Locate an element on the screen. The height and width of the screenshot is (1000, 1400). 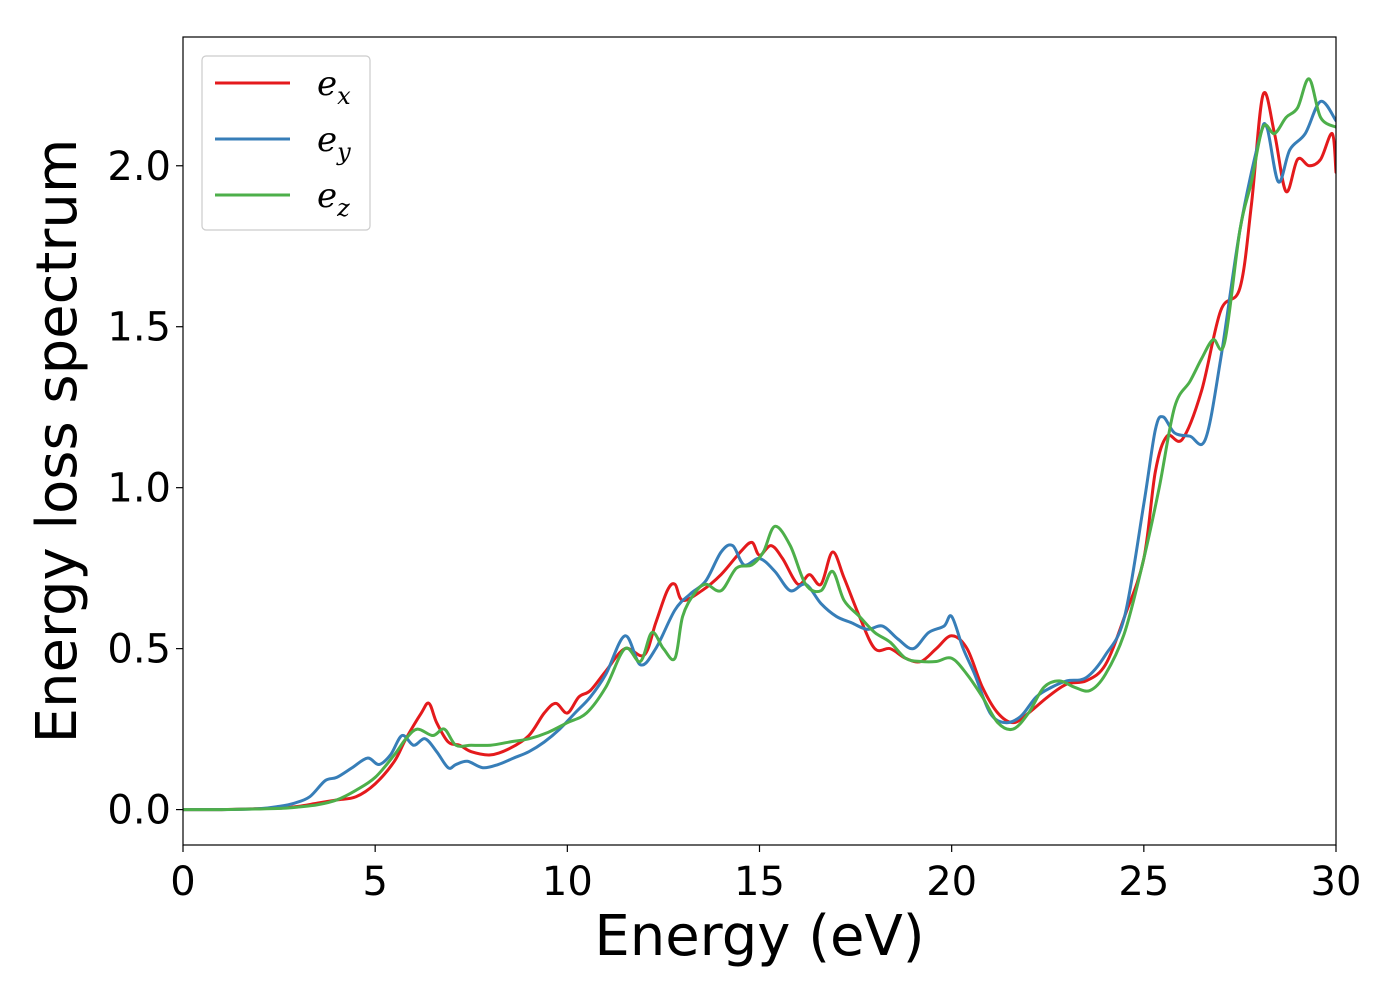
x-axis-ticks: 0 5 10 15 20 25 30 is located at coordinates (765, 875).